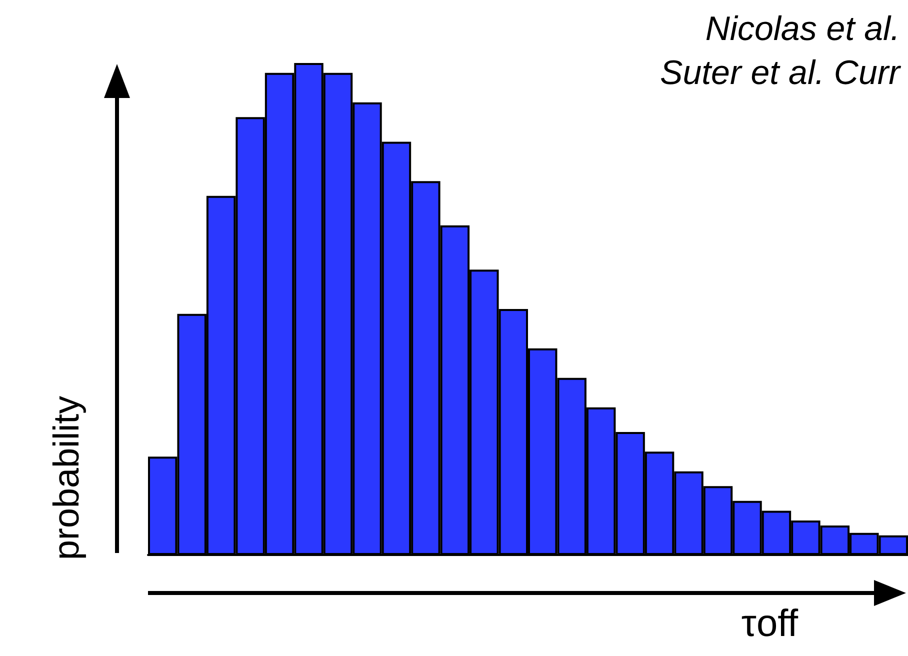  What do you see at coordinates (769, 624) in the screenshot?
I see `x-axis-title: τoff` at bounding box center [769, 624].